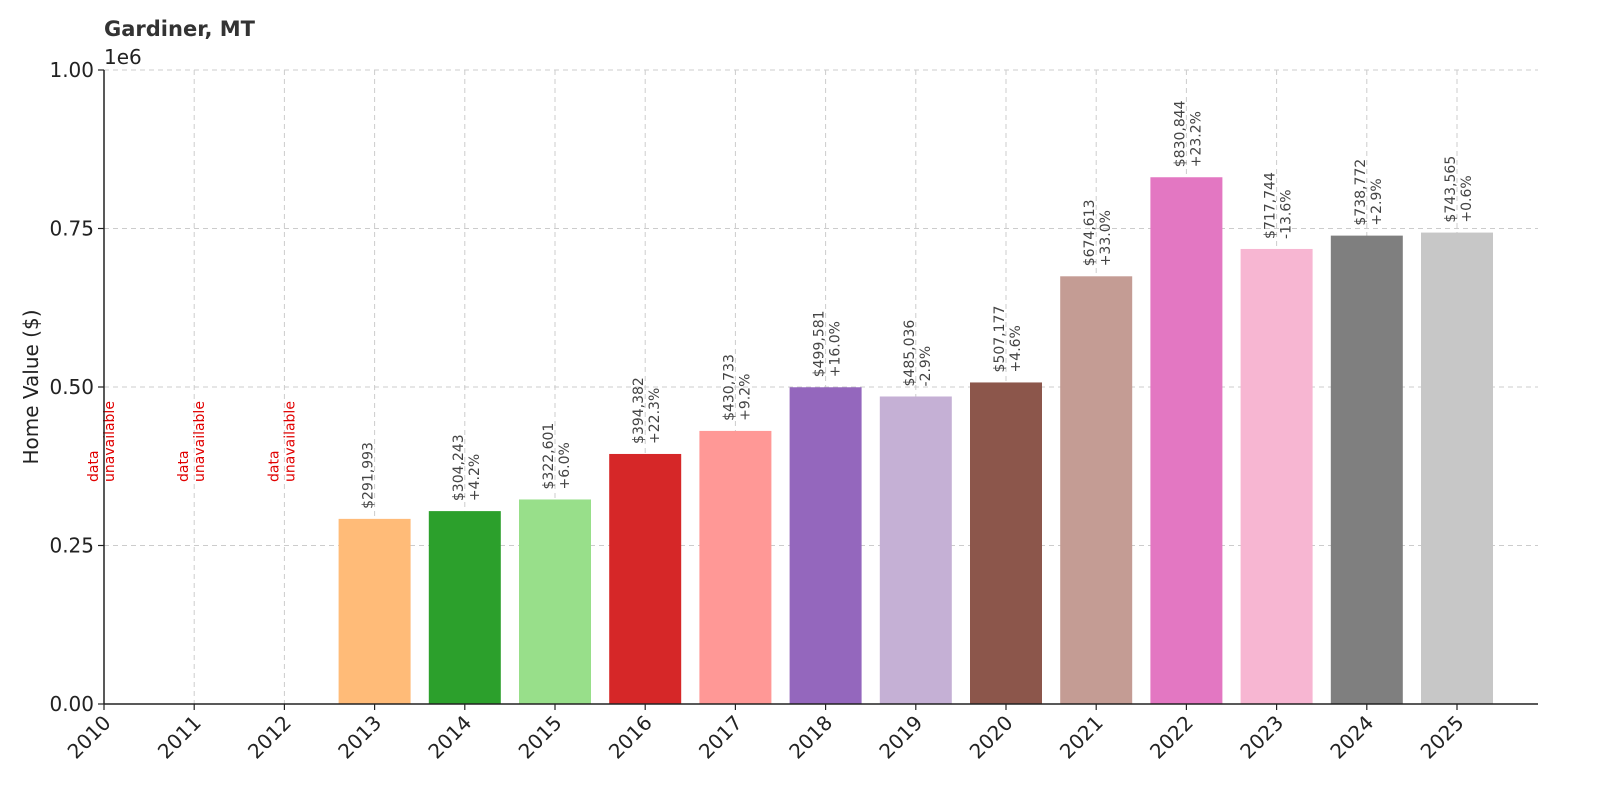  I want to click on bar-label-2016: $394,382 +22.3%, so click(647, 410).